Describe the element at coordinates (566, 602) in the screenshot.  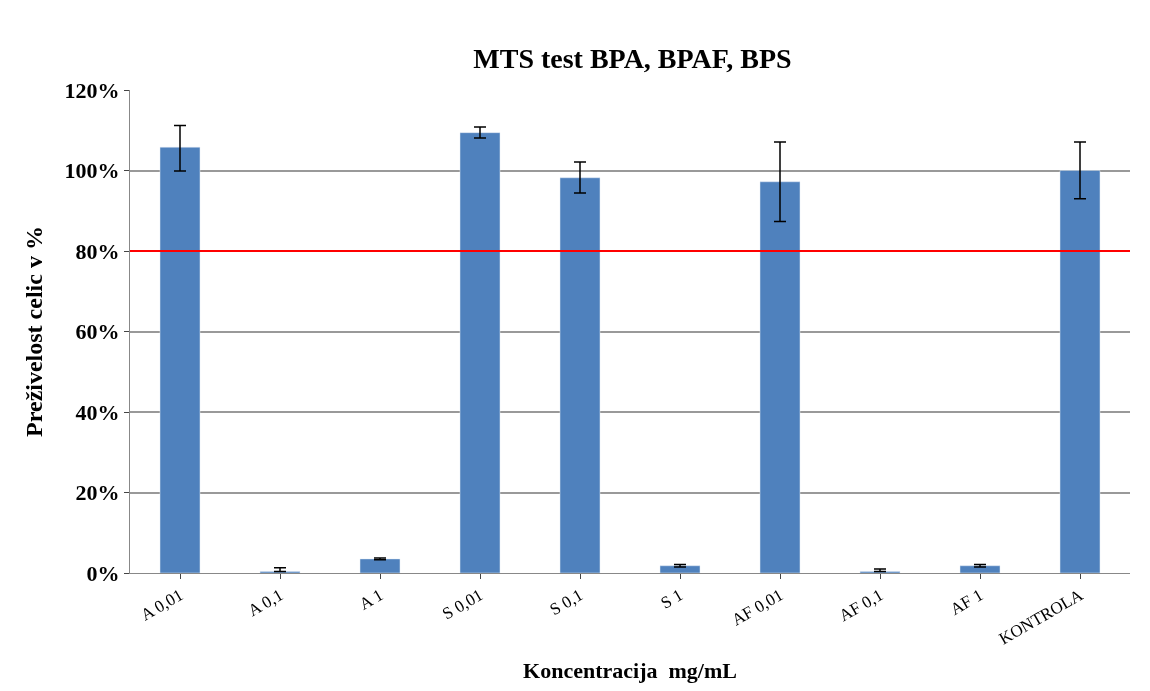
I see `x-tick-label: S 0,1` at that location.